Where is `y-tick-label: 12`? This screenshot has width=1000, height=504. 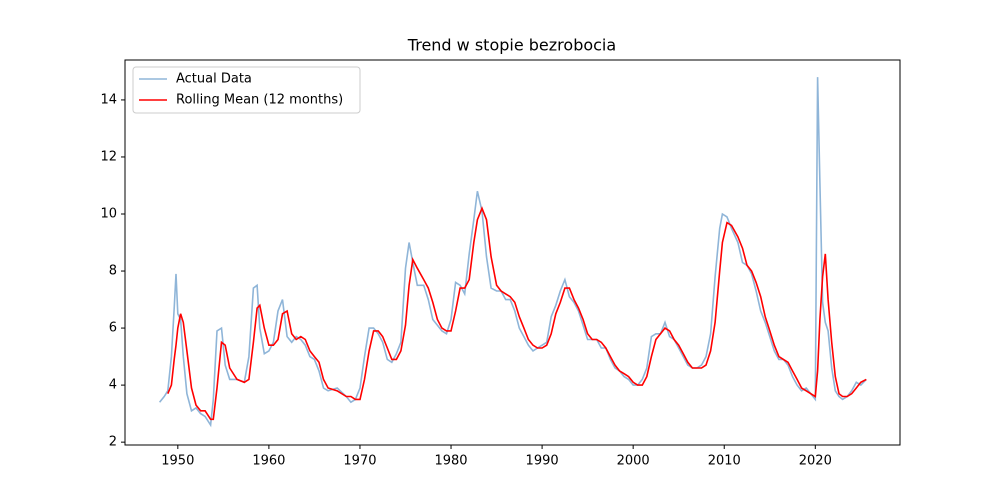
y-tick-label: 12 is located at coordinates (108, 156).